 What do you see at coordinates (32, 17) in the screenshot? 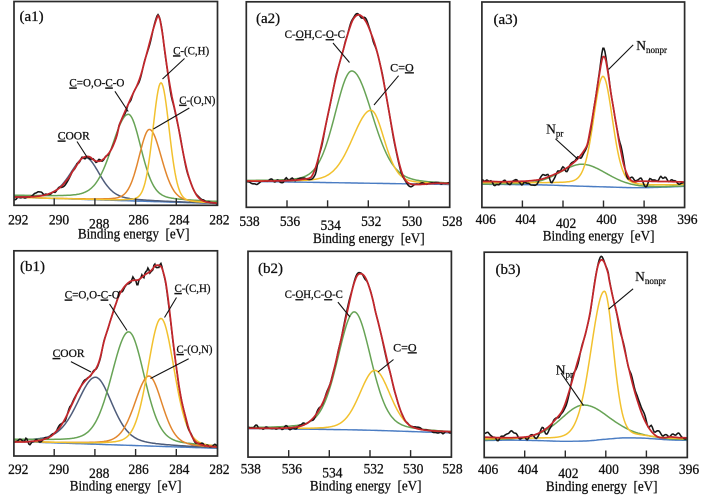
I see `svg-text: (a1)` at bounding box center [32, 17].